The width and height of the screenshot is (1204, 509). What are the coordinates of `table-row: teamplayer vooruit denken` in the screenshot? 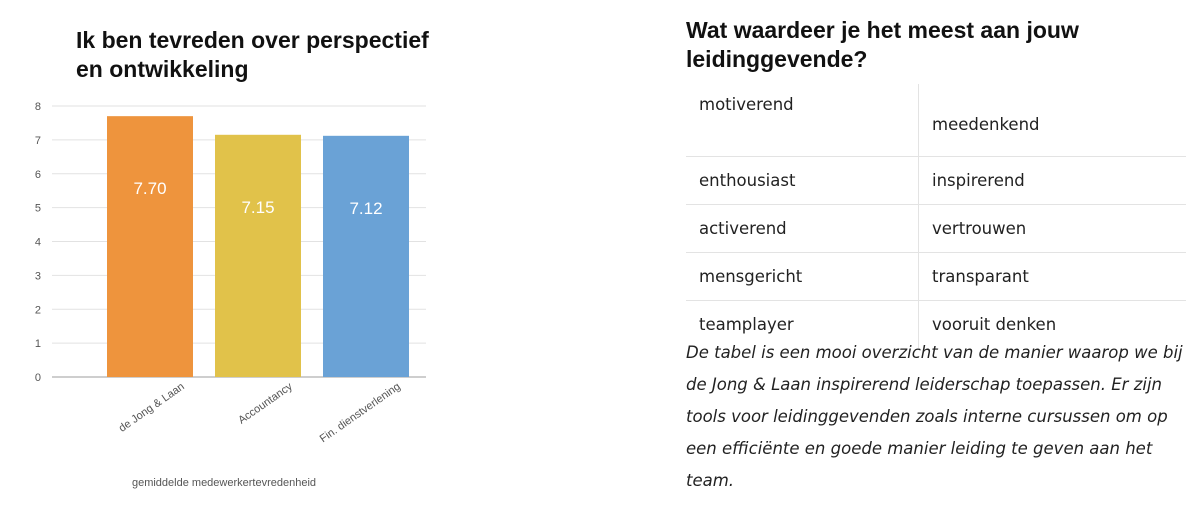 It's located at (936, 324).